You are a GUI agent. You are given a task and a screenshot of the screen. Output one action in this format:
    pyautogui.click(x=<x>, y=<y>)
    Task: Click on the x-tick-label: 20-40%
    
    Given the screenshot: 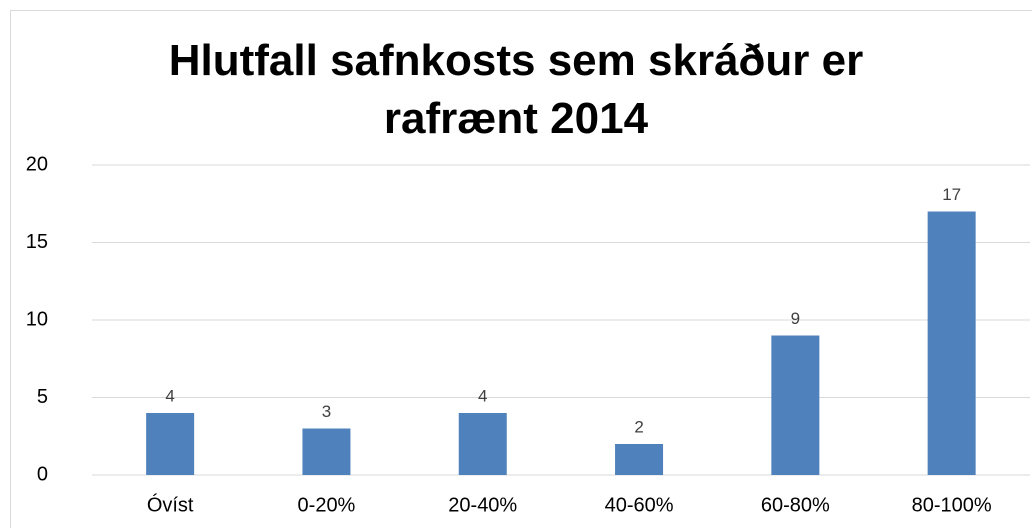 What is the action you would take?
    pyautogui.click(x=482, y=505)
    